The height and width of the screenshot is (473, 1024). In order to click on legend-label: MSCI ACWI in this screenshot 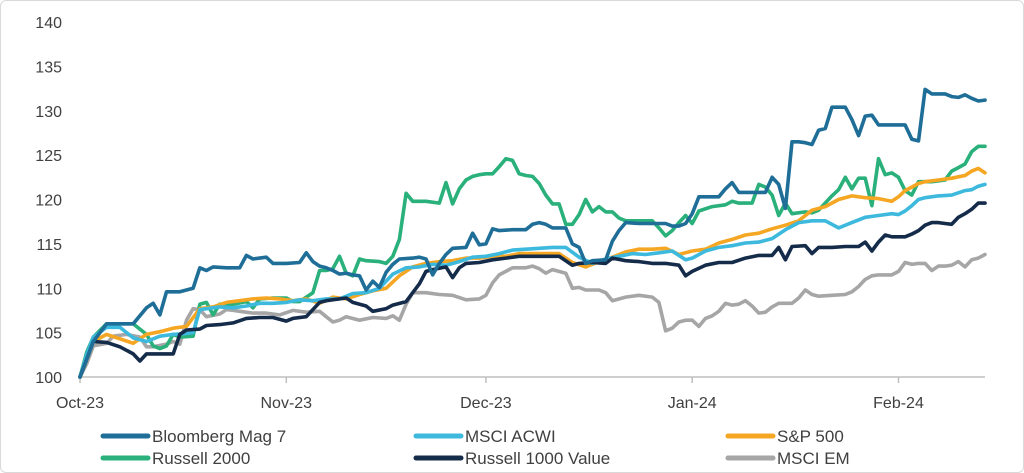, I will do `click(510, 436)`.